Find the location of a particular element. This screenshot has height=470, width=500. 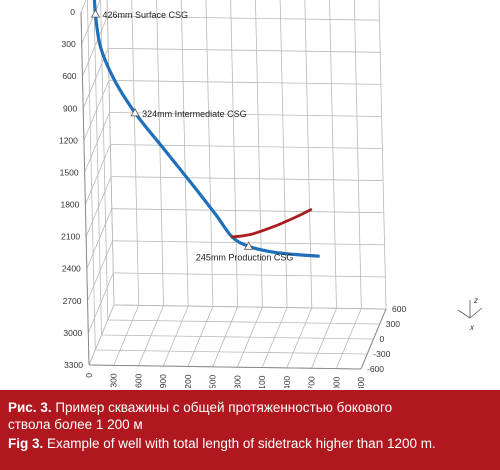

casing-label: 245mm Production CSG is located at coordinates (245, 257).